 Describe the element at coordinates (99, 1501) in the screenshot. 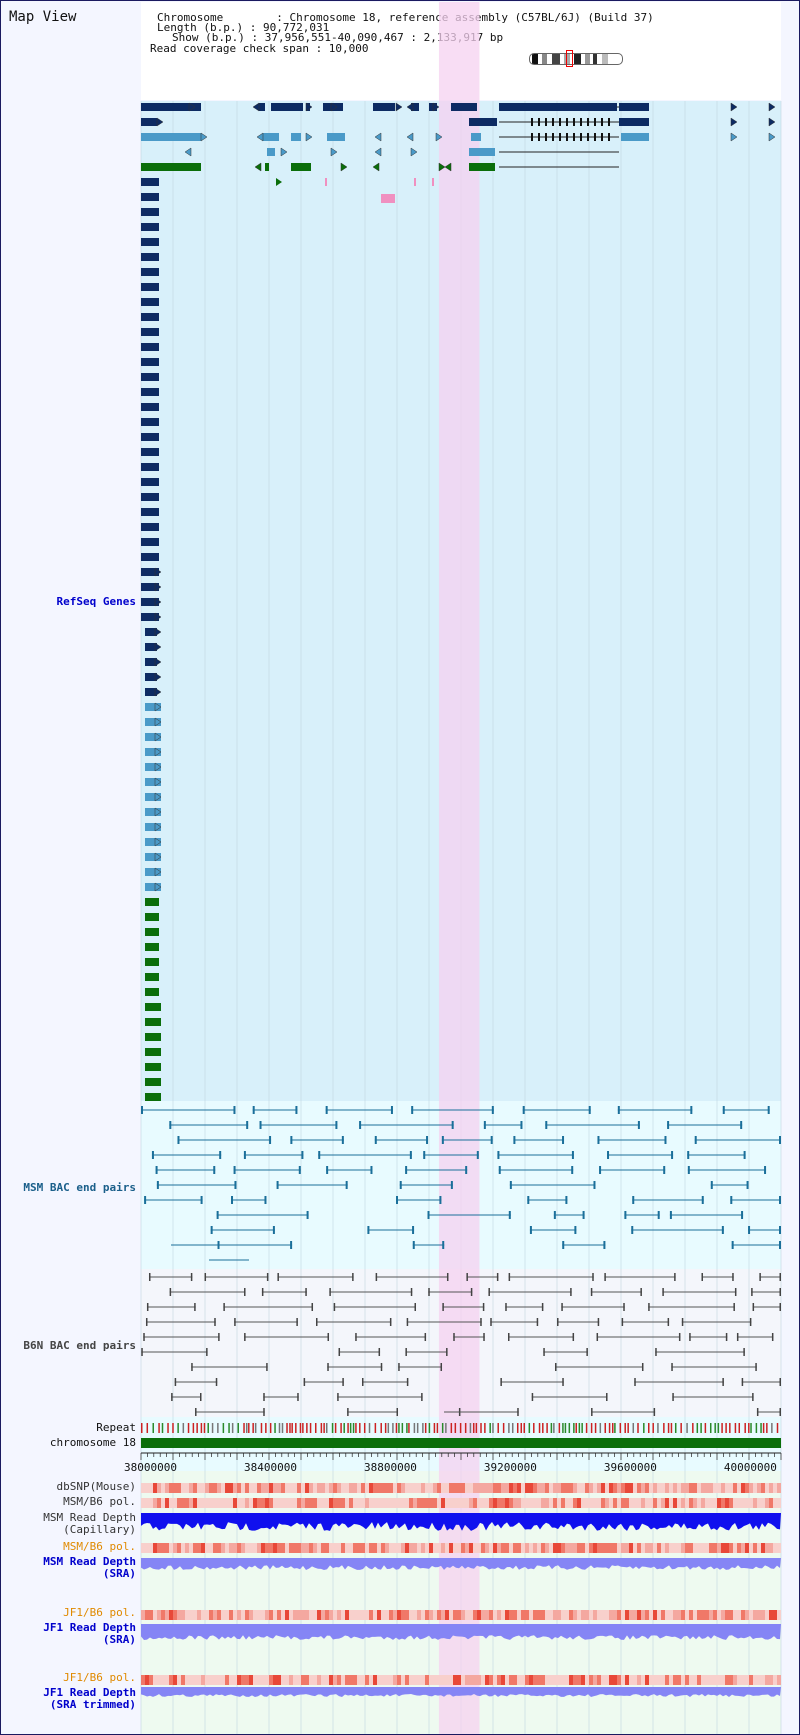

I see `msm-pol-label: MSM/B6 pol.` at that location.